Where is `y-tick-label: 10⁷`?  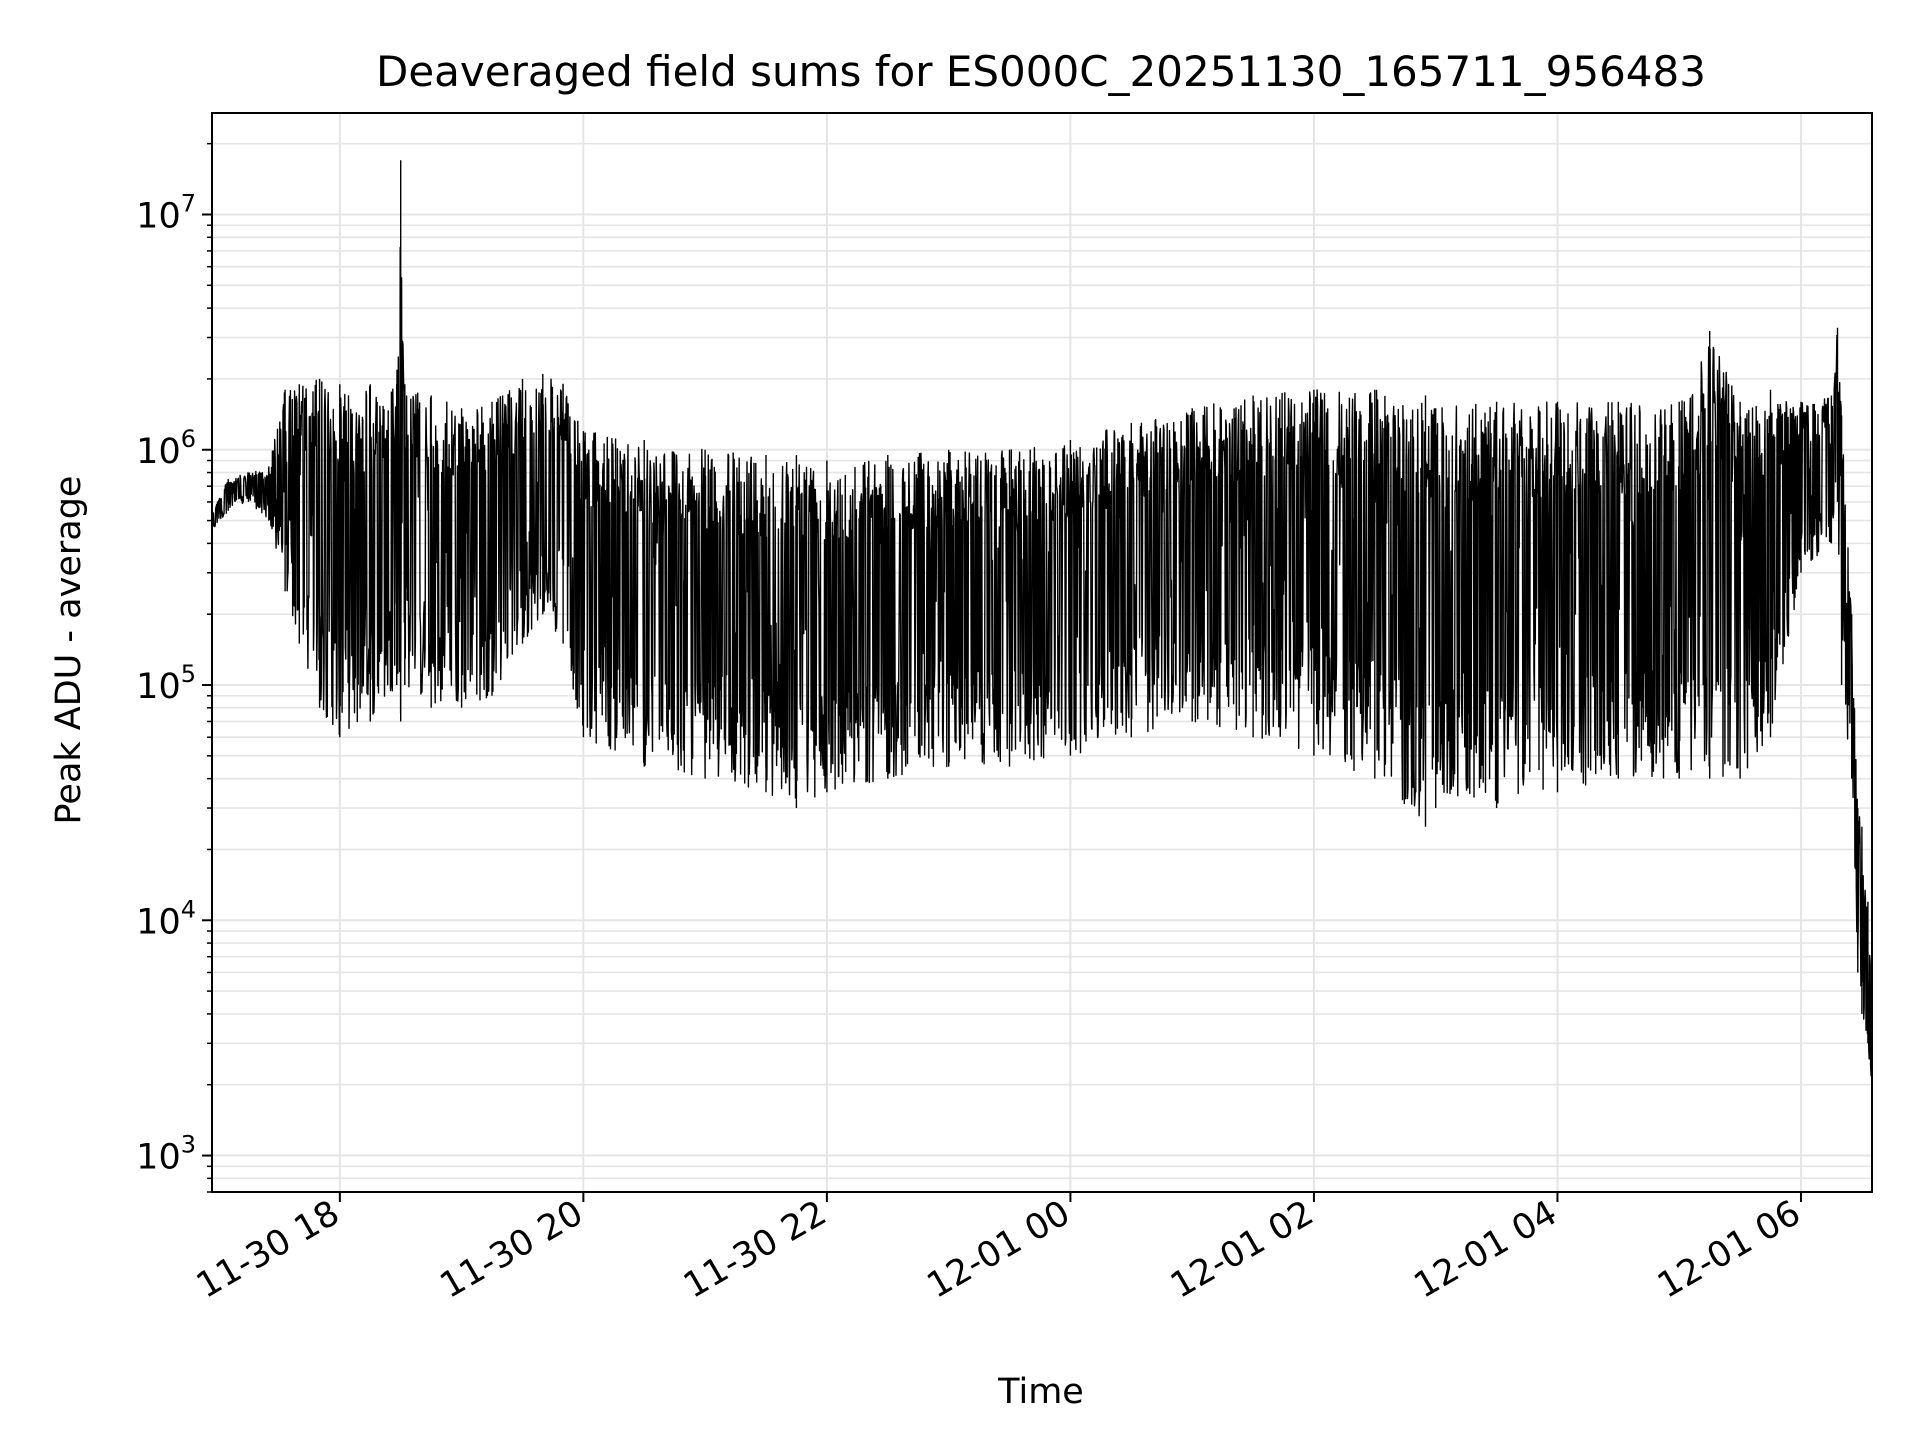
y-tick-label: 10⁷ is located at coordinates (166, 212).